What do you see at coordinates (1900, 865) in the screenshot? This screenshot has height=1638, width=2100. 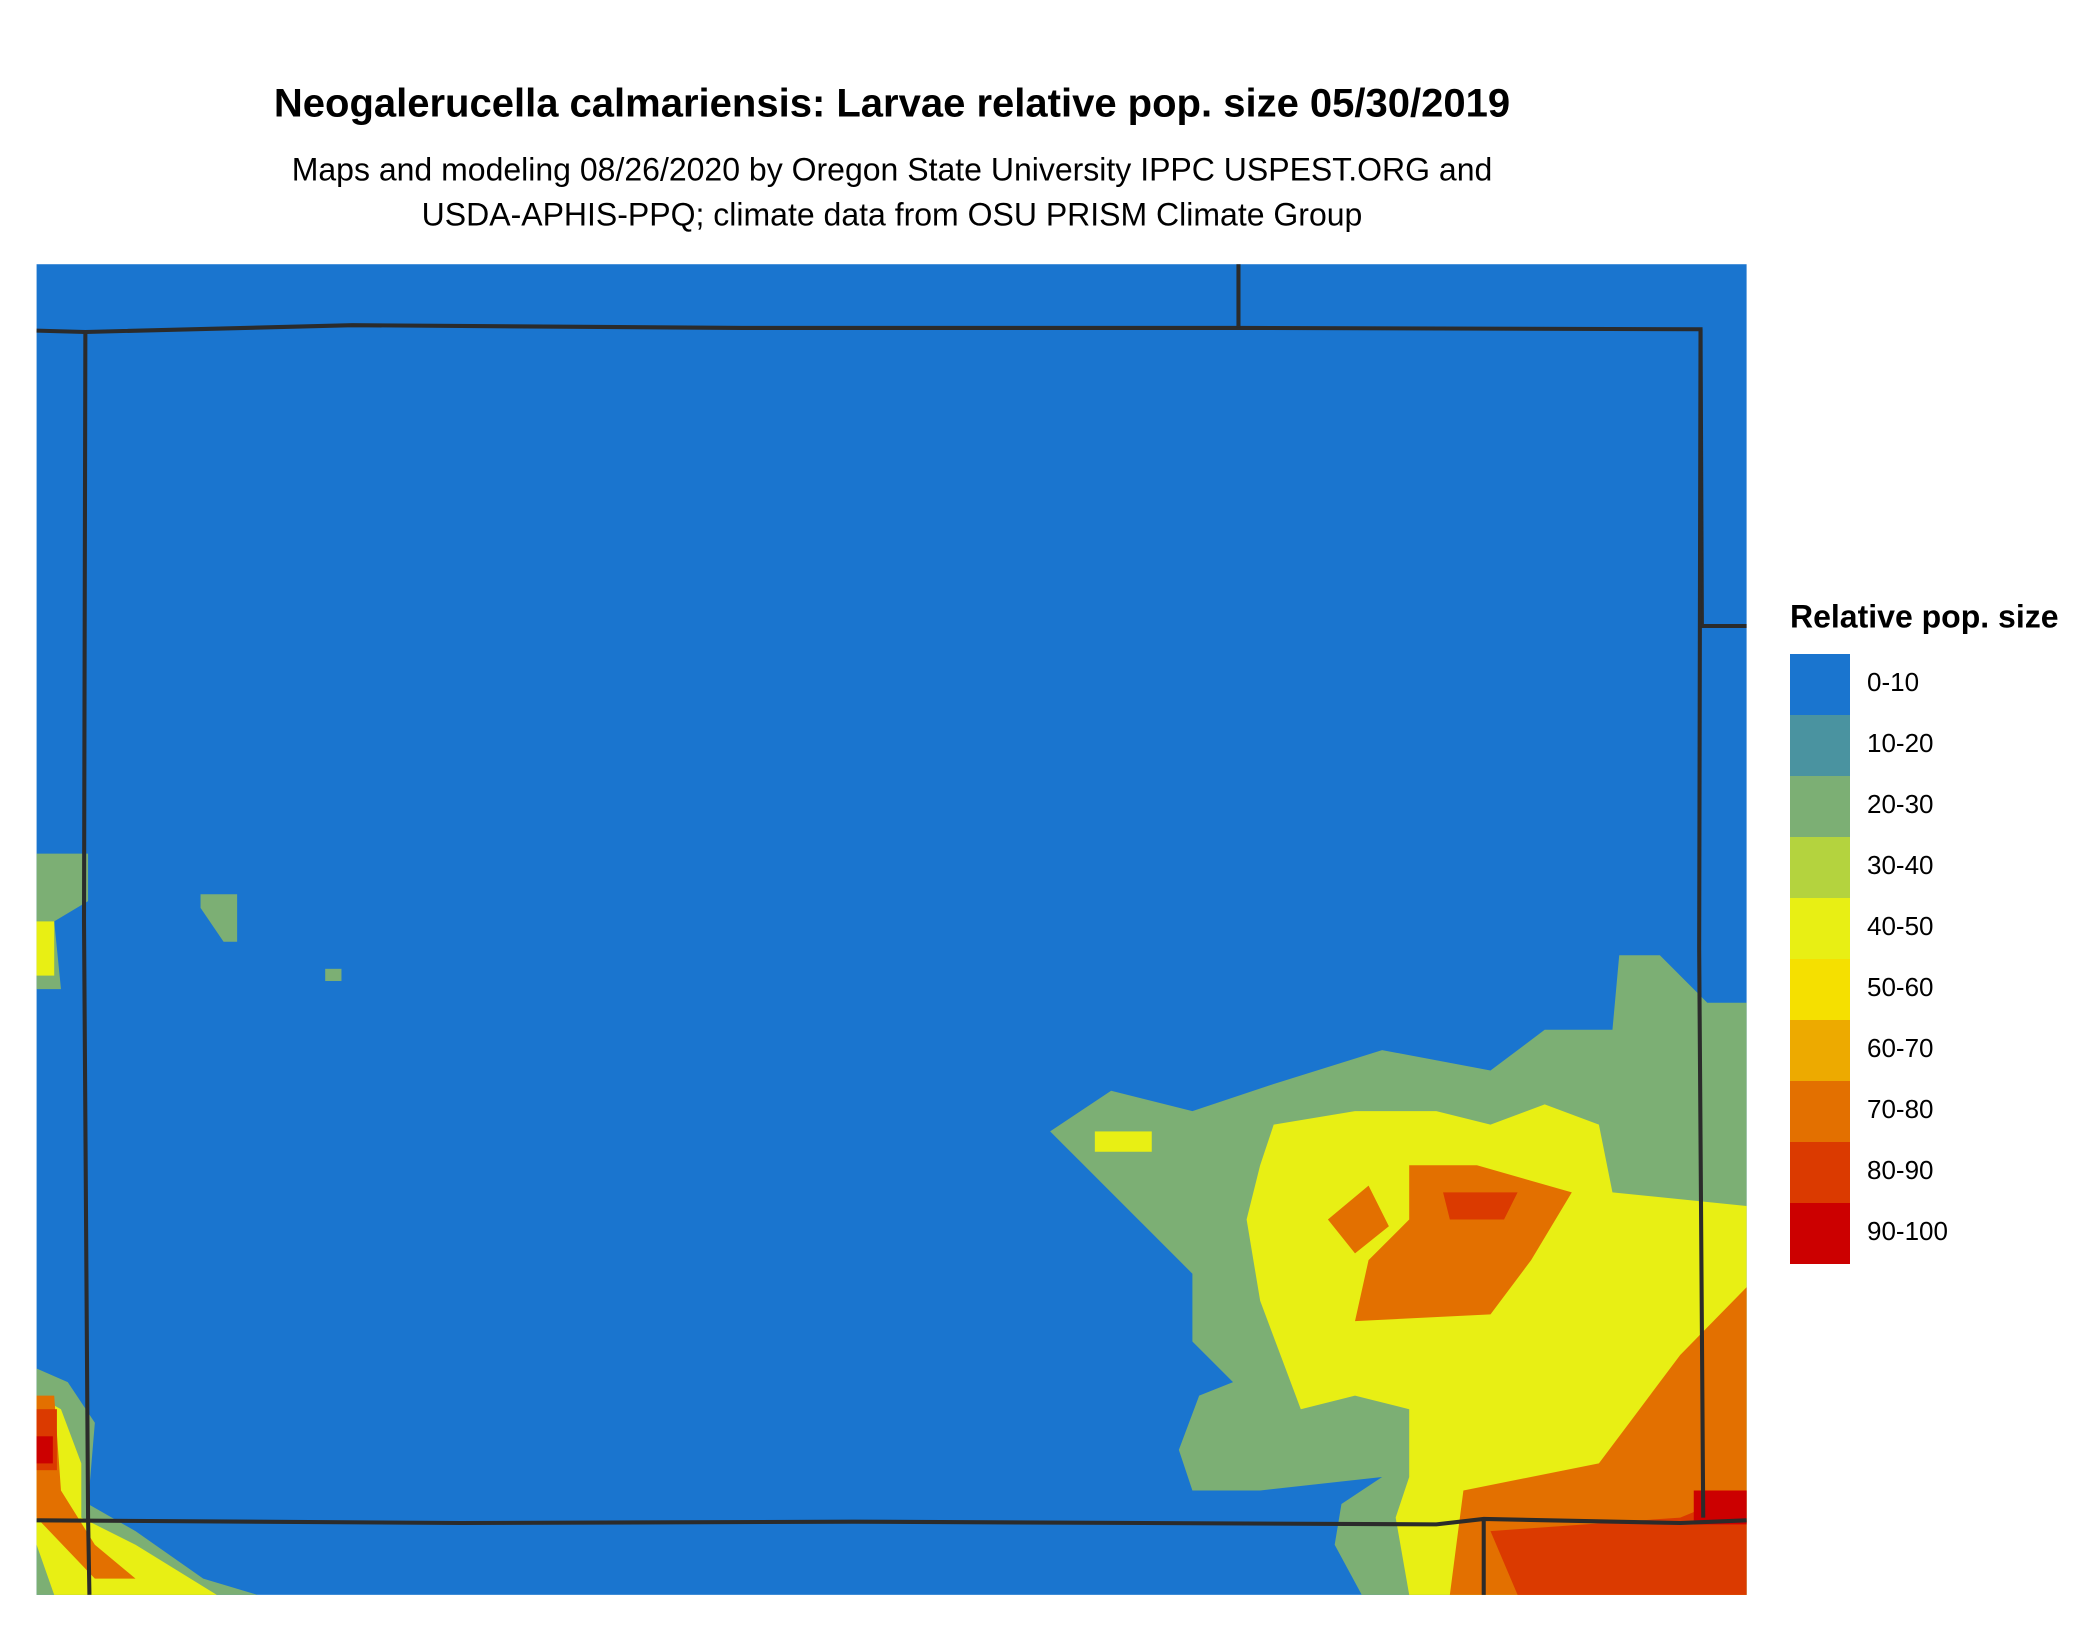 I see `legend-label: 30-40` at bounding box center [1900, 865].